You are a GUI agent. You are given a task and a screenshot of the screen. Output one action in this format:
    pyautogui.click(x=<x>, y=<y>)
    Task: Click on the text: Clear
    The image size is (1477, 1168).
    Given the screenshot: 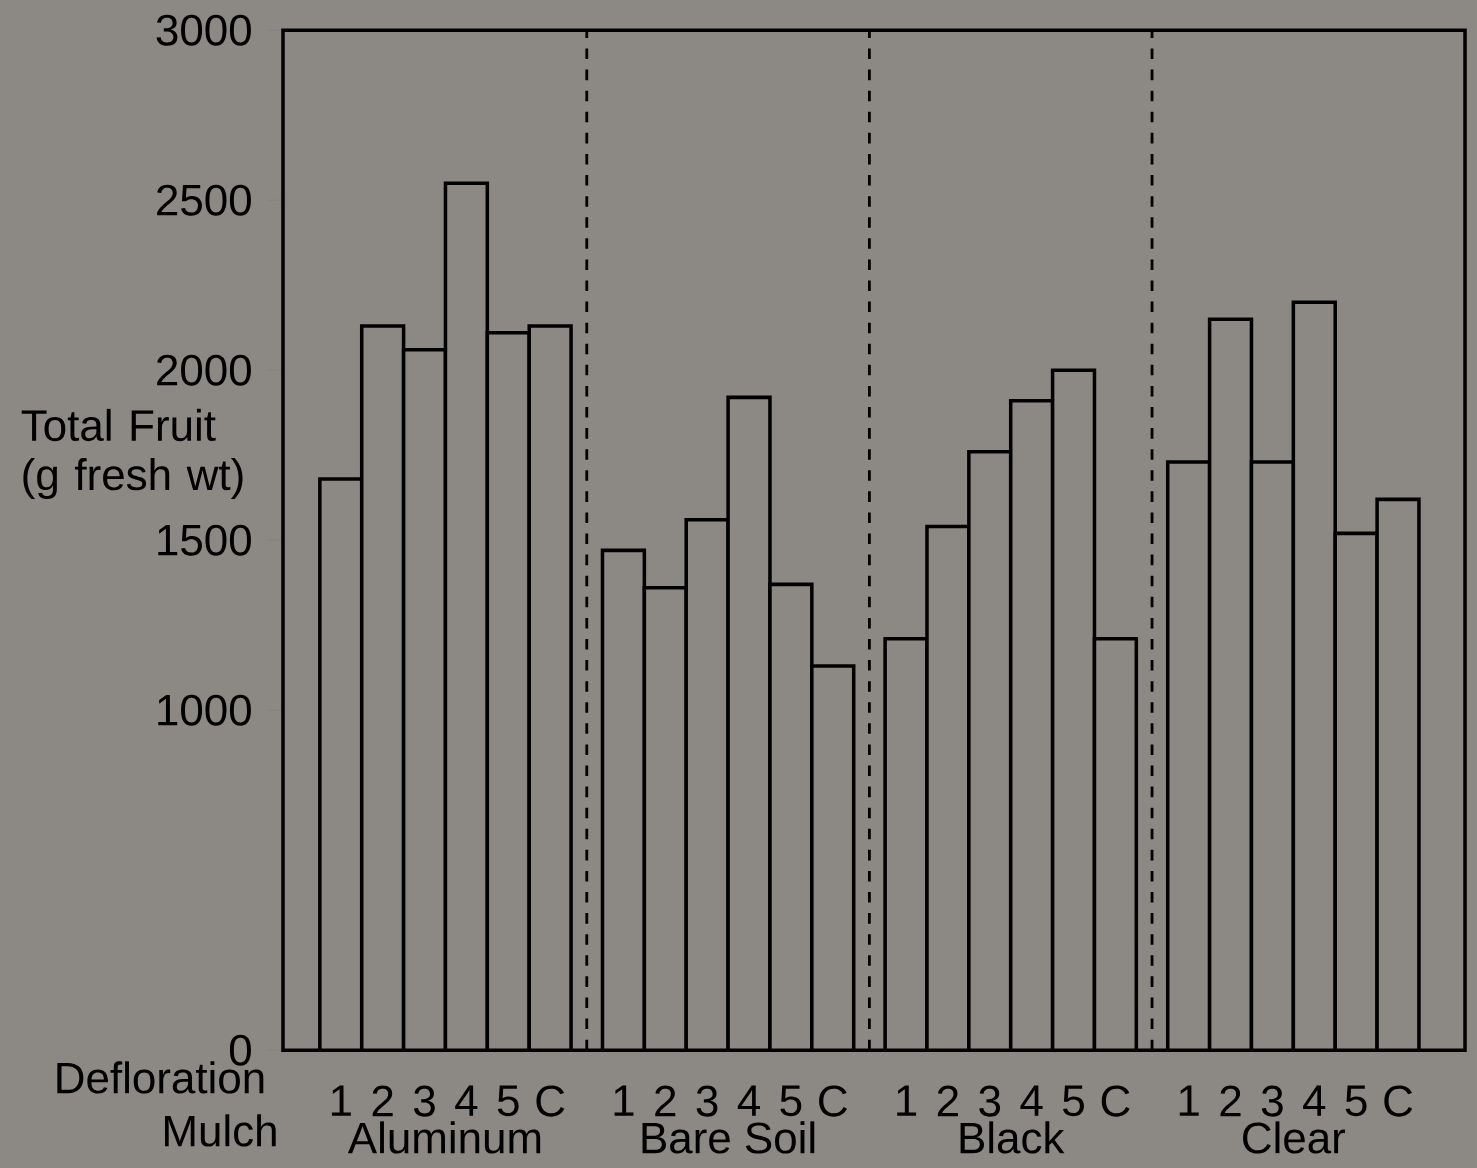 What is the action you would take?
    pyautogui.click(x=1294, y=1137)
    